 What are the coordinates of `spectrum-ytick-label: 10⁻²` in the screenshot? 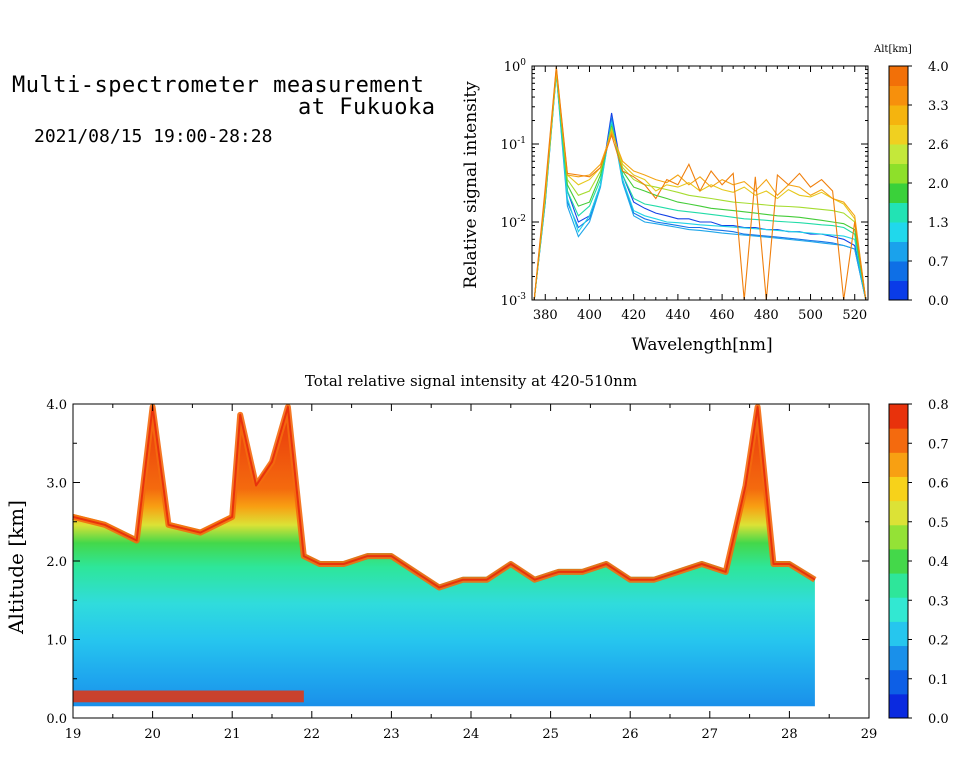 It's located at (513, 222).